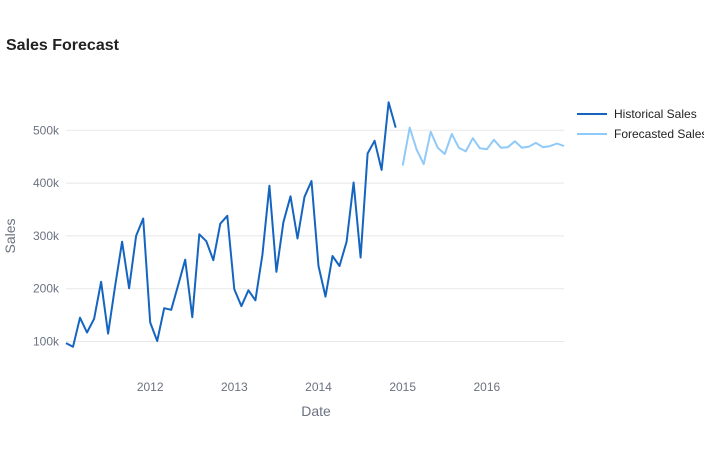 This screenshot has height=450, width=704. Describe the element at coordinates (46, 289) in the screenshot. I see `y-tick-label: 200k` at that location.